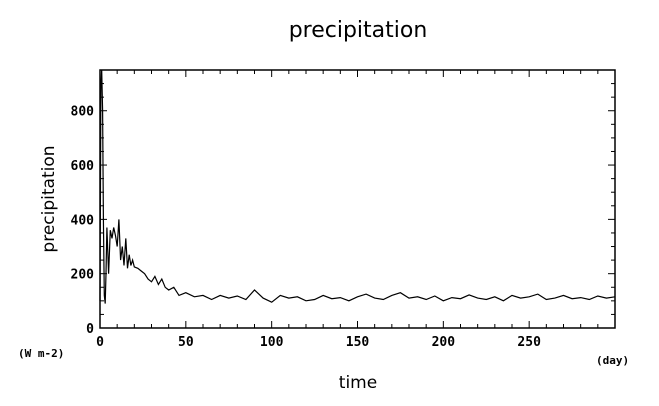  What do you see at coordinates (83, 220) in the screenshot?
I see `y-tick-label: 400` at bounding box center [83, 220].